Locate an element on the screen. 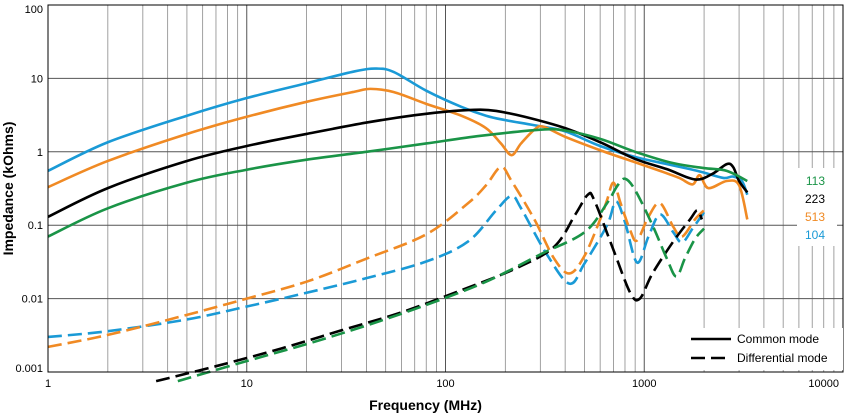 The image size is (847, 414). y-tick-label: 0.001 is located at coordinates (29, 369).